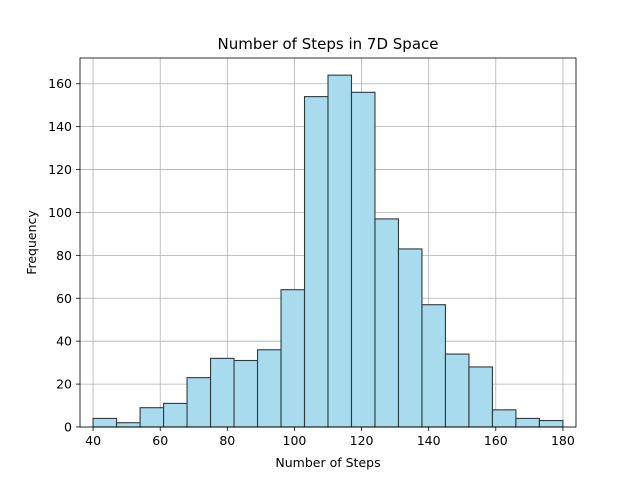  Describe the element at coordinates (93, 440) in the screenshot. I see `x-tick-label: 40` at that location.